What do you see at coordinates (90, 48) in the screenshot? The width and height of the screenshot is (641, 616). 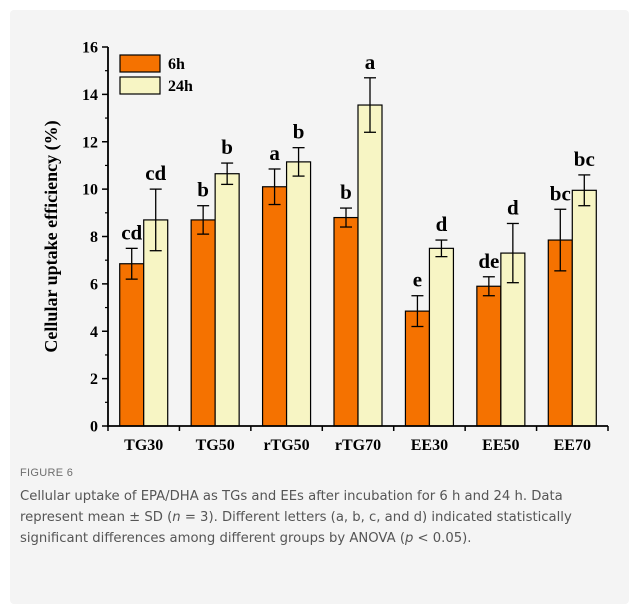 I see `y-tick-label-16: 16` at bounding box center [90, 48].